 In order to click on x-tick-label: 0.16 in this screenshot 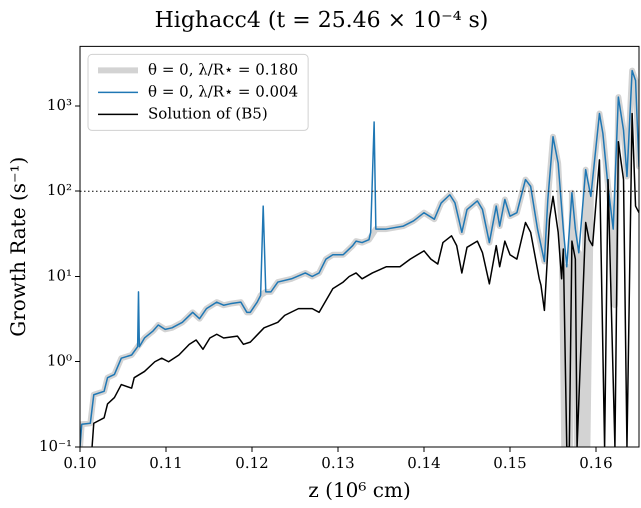, I will do `click(596, 463)`.